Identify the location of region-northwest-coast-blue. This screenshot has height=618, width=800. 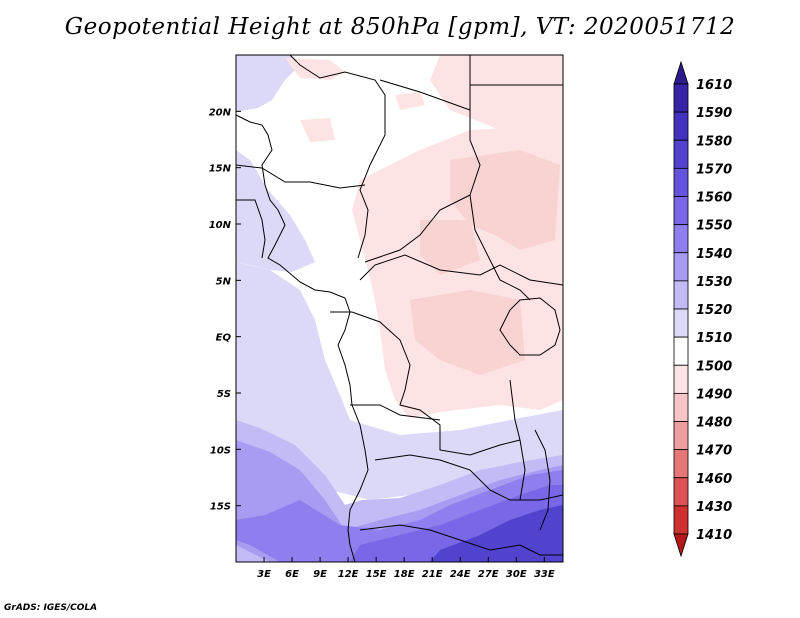
(275, 211).